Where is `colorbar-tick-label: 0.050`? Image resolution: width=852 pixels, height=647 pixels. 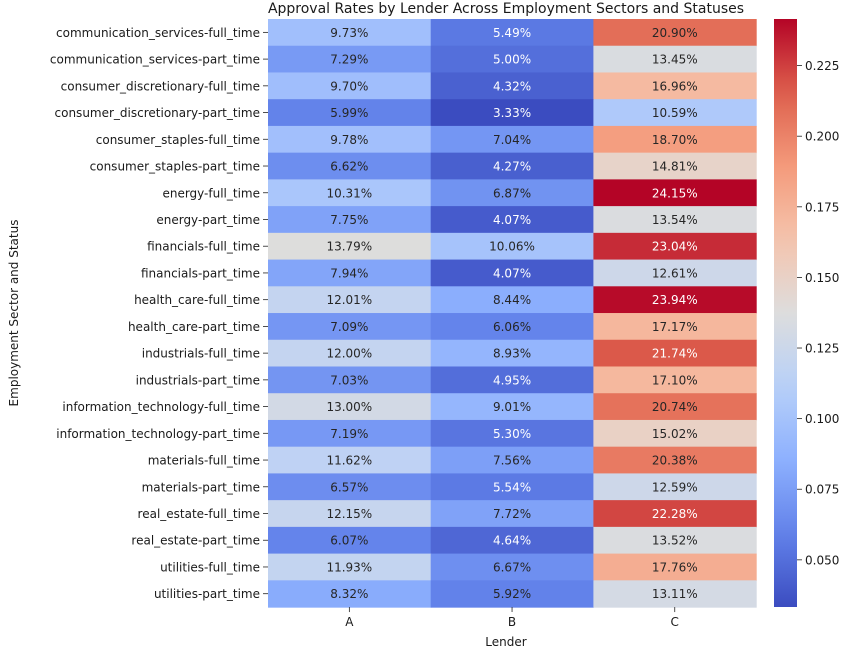
colorbar-tick-label: 0.050 is located at coordinates (822, 560).